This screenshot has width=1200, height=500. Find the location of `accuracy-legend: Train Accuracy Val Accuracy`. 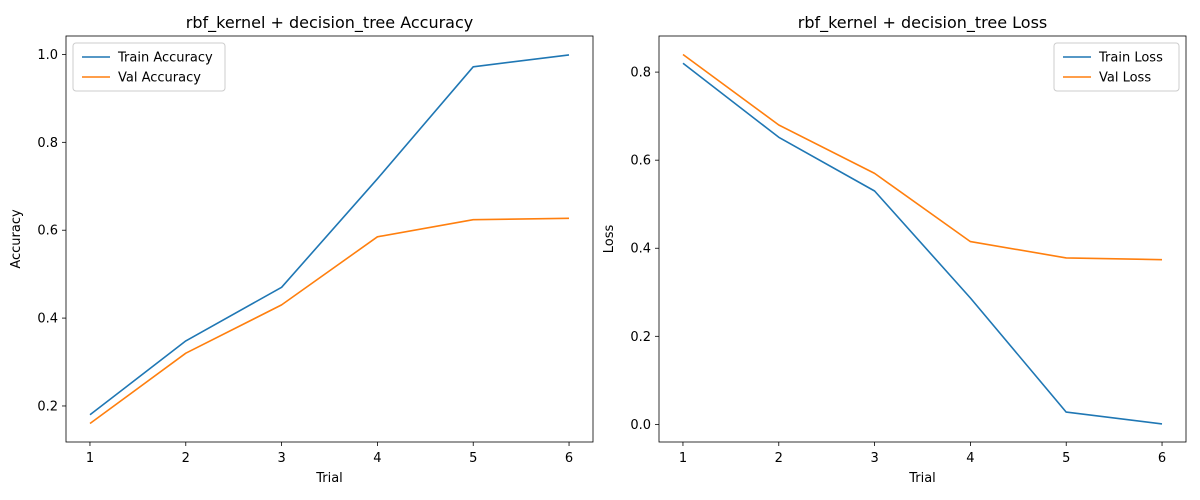

accuracy-legend: Train Accuracy Val Accuracy is located at coordinates (149, 67).